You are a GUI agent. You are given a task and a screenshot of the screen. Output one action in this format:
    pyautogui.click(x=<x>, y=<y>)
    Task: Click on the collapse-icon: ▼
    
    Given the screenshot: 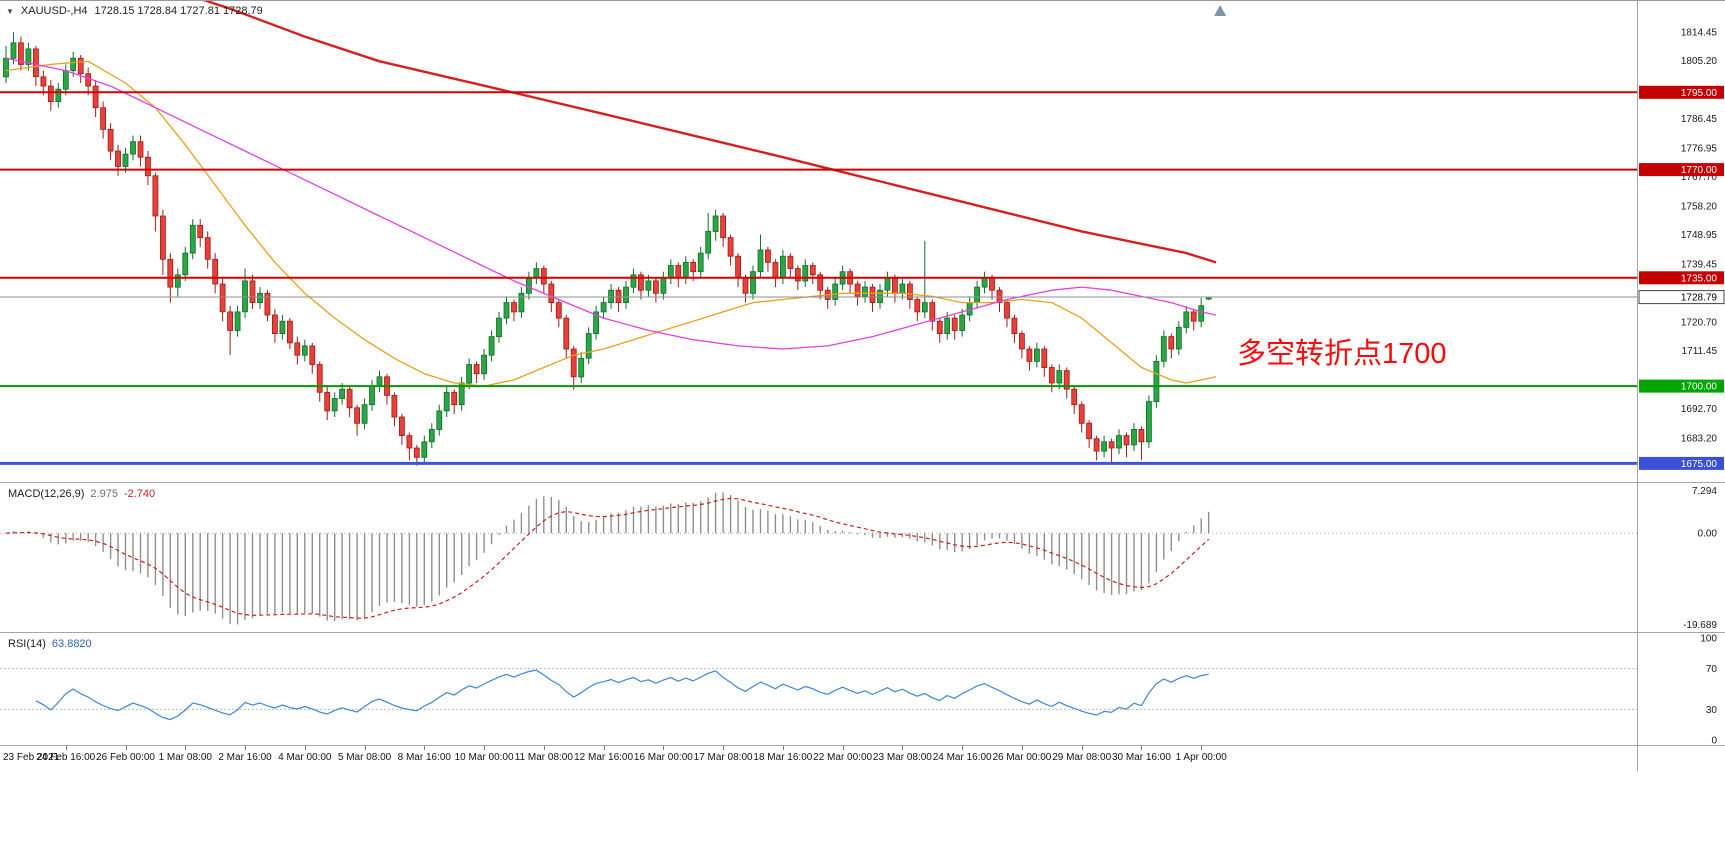 What is the action you would take?
    pyautogui.click(x=10, y=11)
    